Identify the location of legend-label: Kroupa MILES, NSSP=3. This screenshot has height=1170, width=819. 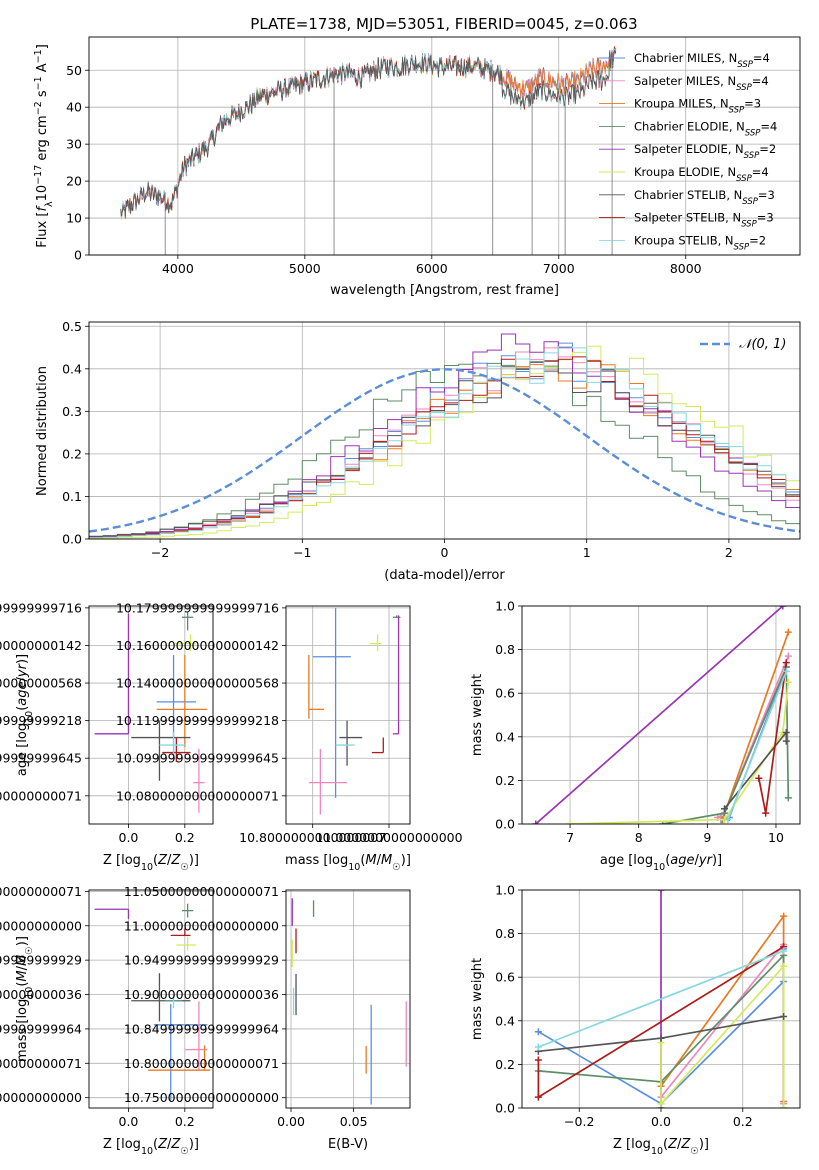
(697, 106).